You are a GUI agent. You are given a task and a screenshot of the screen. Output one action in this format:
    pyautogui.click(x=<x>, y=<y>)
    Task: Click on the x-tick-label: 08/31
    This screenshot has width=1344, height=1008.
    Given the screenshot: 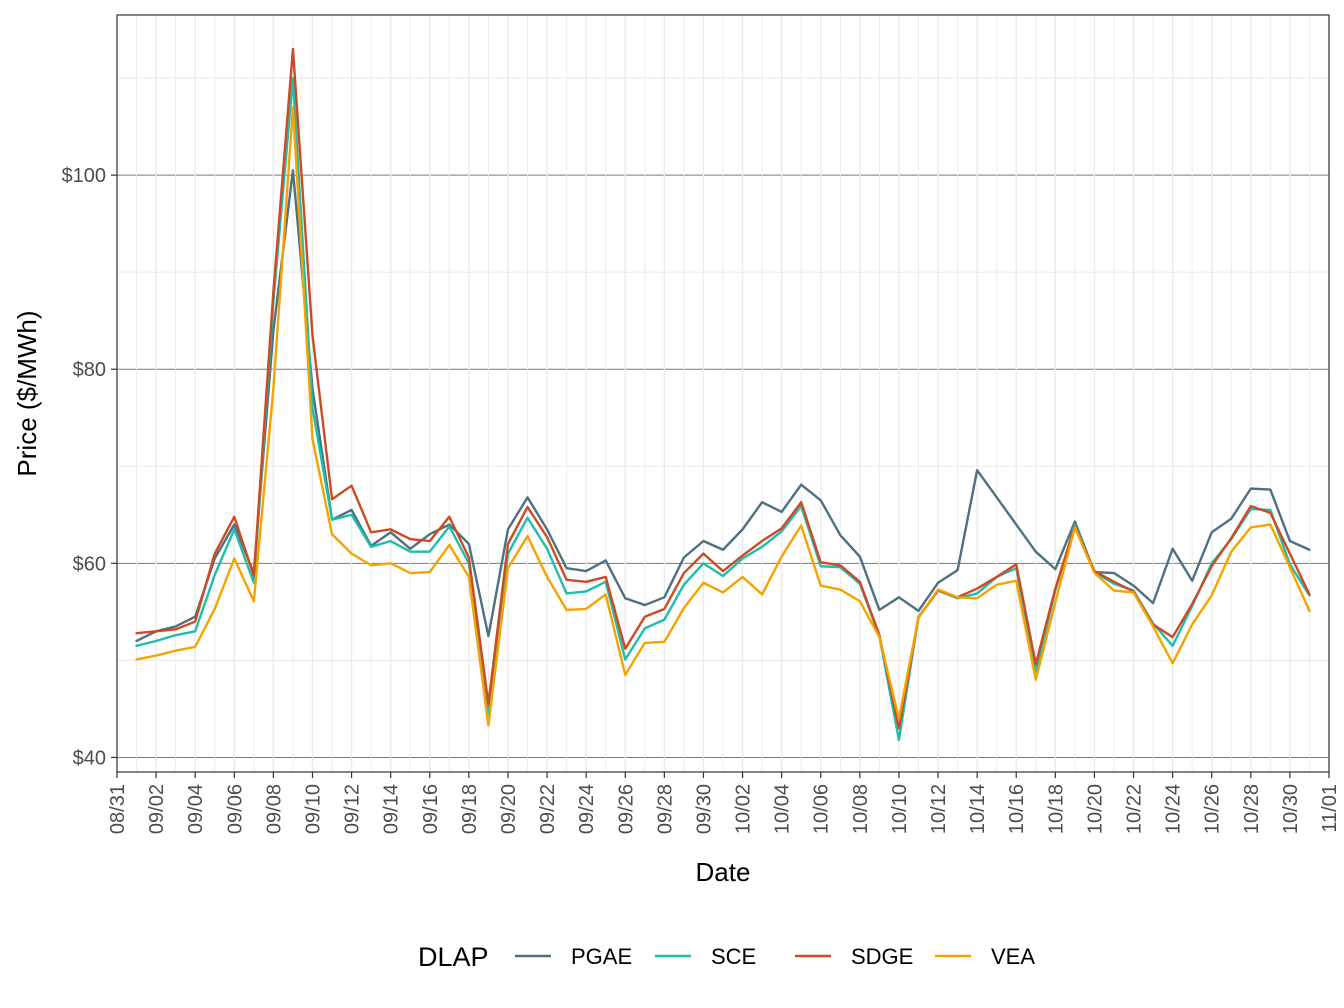 What is the action you would take?
    pyautogui.click(x=118, y=809)
    